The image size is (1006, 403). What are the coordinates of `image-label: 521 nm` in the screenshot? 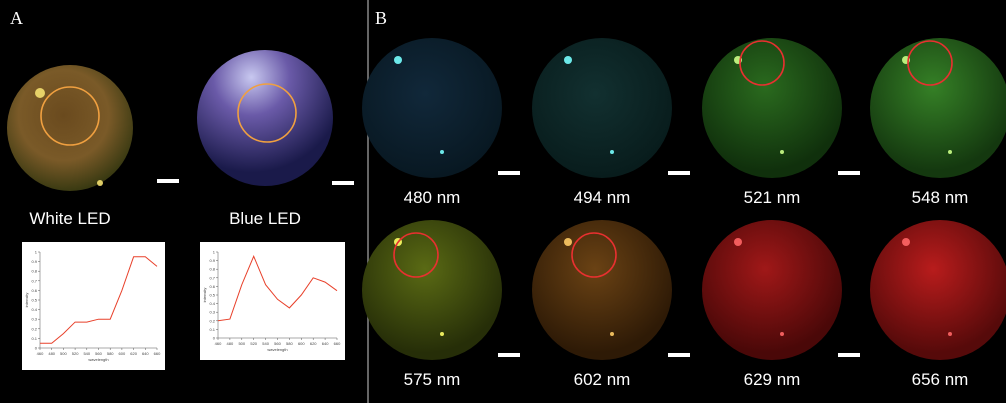 It's located at (772, 197).